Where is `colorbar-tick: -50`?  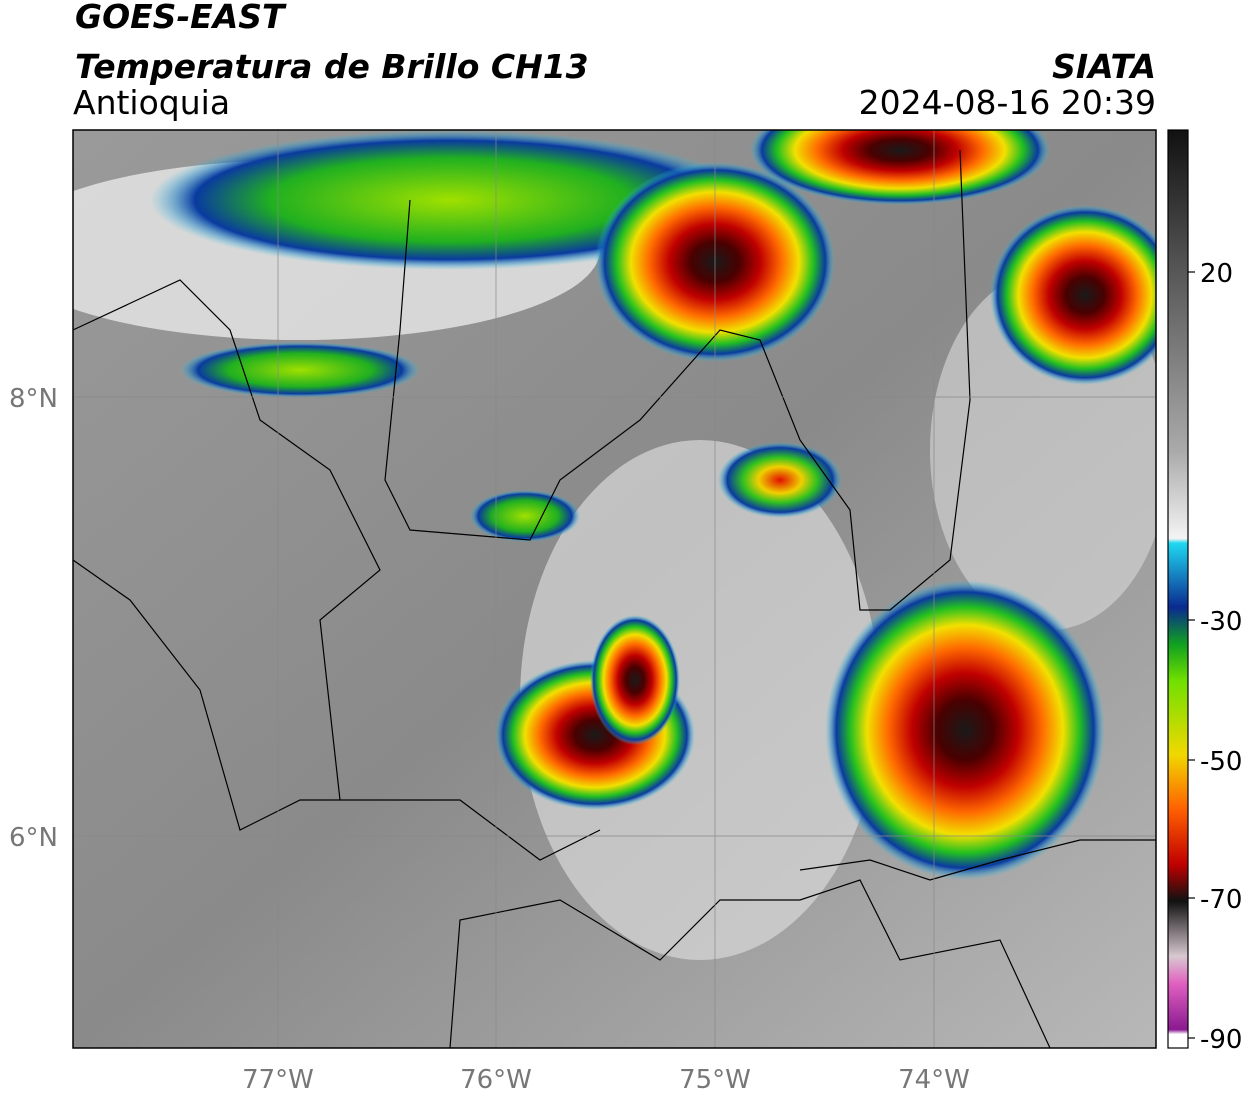
colorbar-tick: -50 is located at coordinates (1221, 762).